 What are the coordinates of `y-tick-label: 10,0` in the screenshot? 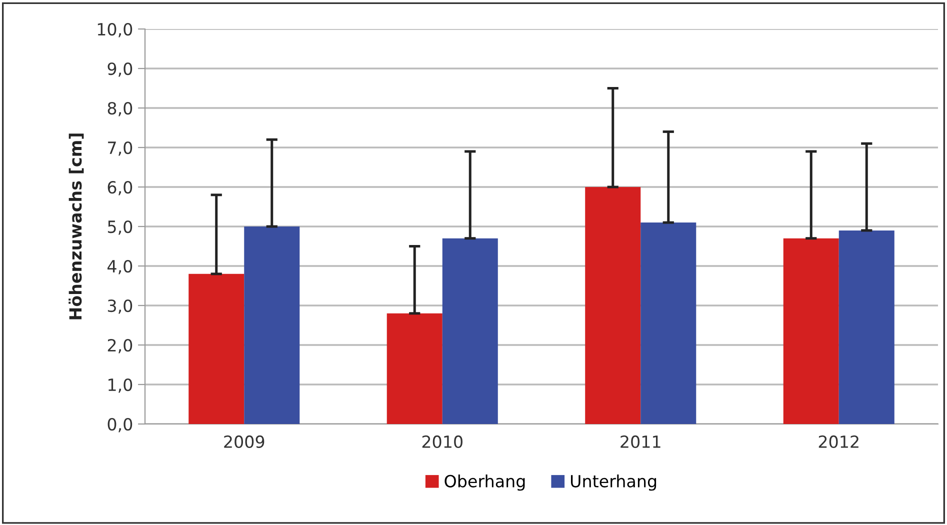 It's located at (115, 30).